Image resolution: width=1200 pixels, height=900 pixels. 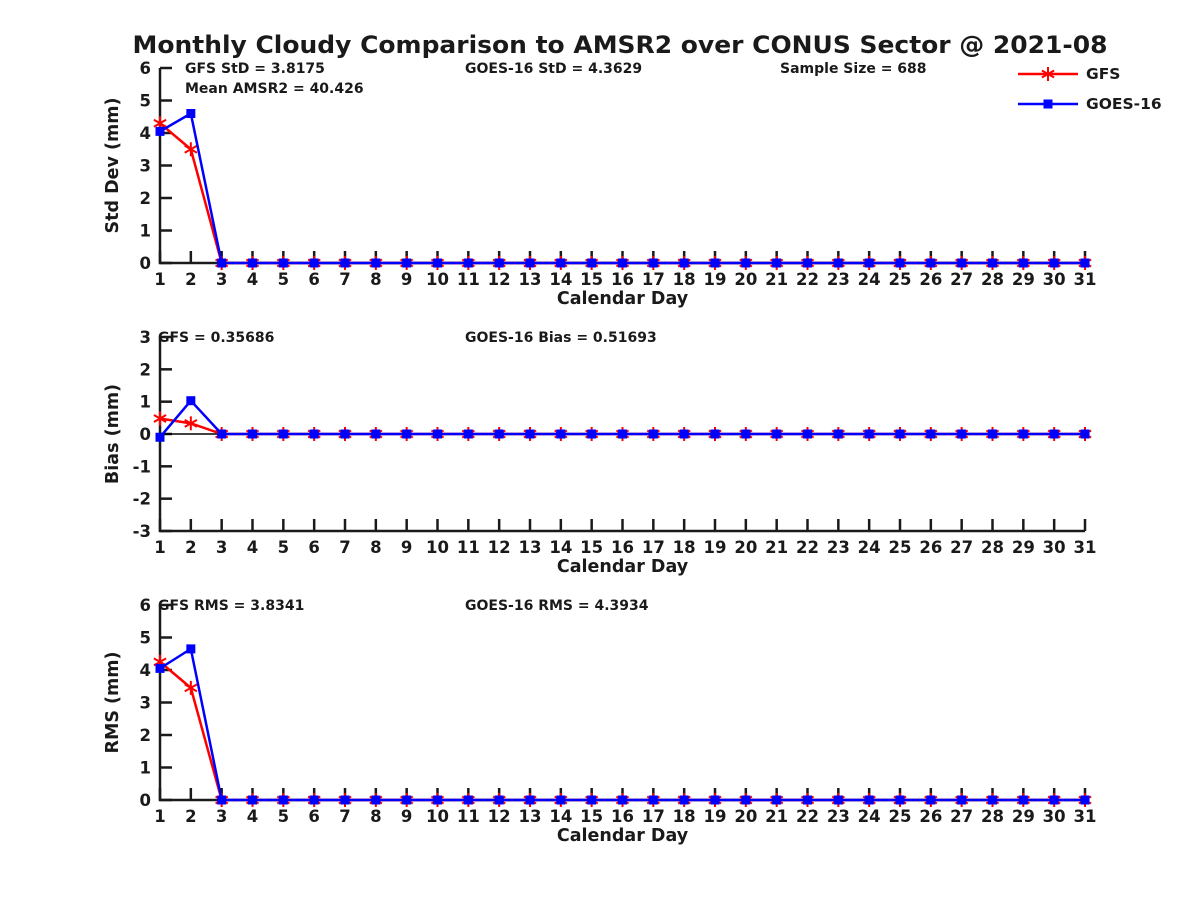 I want to click on legend: GFS GOES-16, so click(x=1090, y=89).